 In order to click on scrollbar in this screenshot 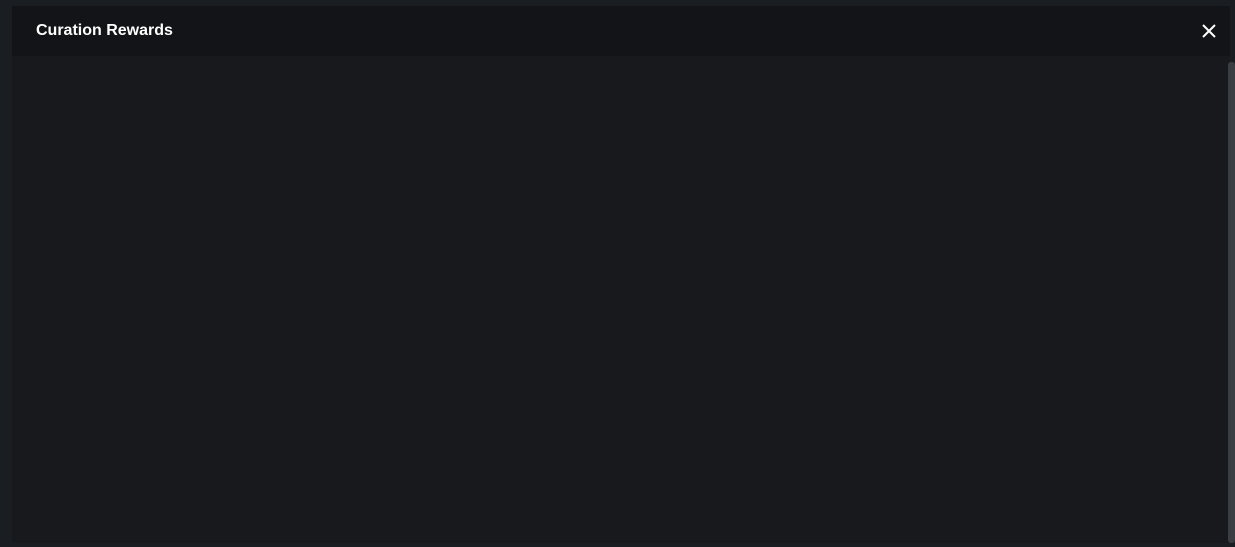, I will do `click(1231, 302)`.